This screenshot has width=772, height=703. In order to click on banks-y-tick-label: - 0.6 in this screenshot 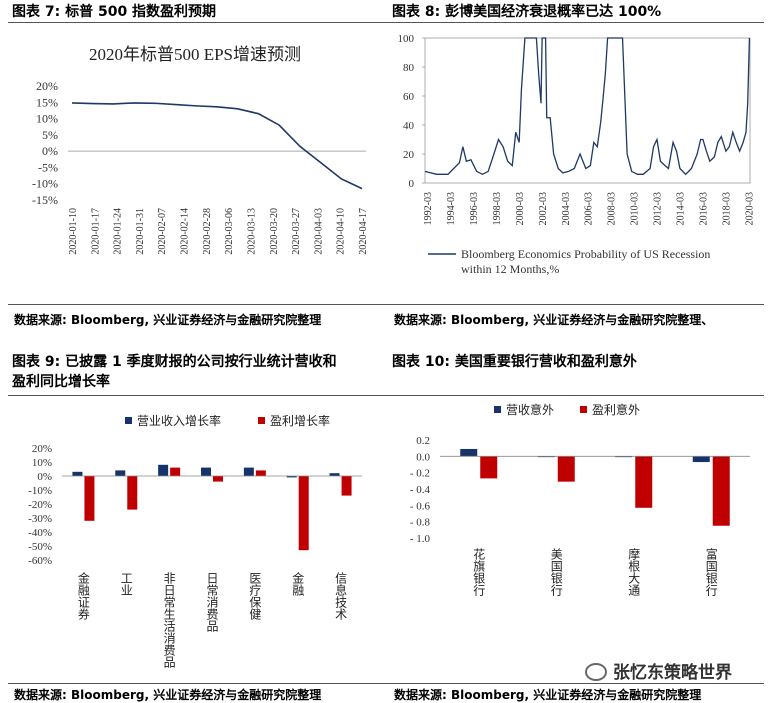, I will do `click(420, 506)`.